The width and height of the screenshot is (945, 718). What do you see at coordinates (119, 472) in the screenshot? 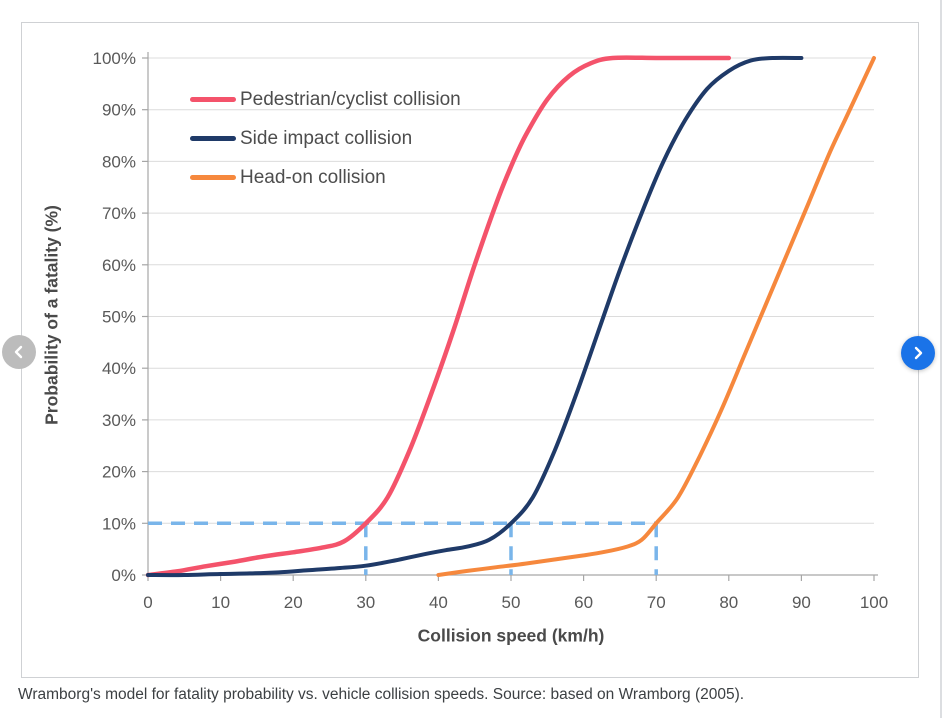
I see `y-tick-label: 20%` at bounding box center [119, 472].